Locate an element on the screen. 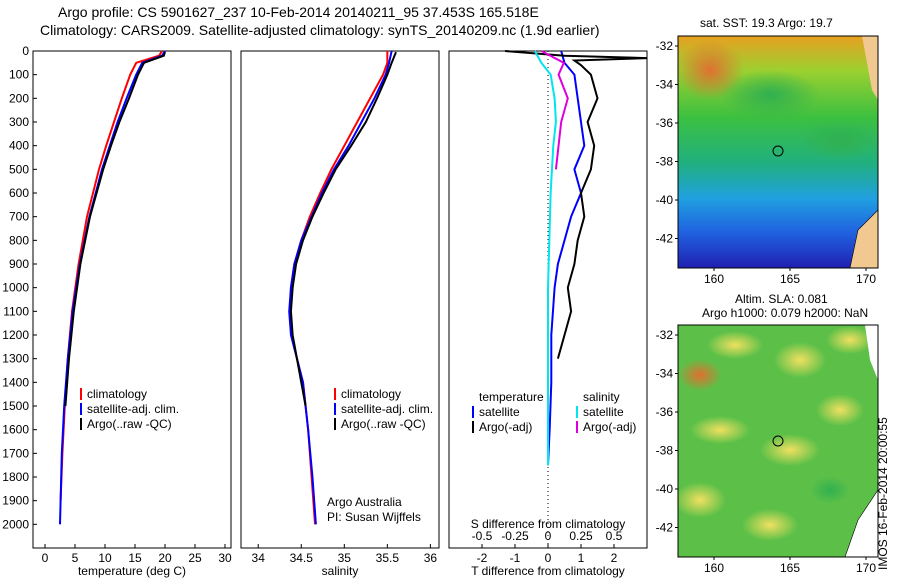 This screenshot has height=580, width=900. x-tick-label: 1 is located at coordinates (581, 558).